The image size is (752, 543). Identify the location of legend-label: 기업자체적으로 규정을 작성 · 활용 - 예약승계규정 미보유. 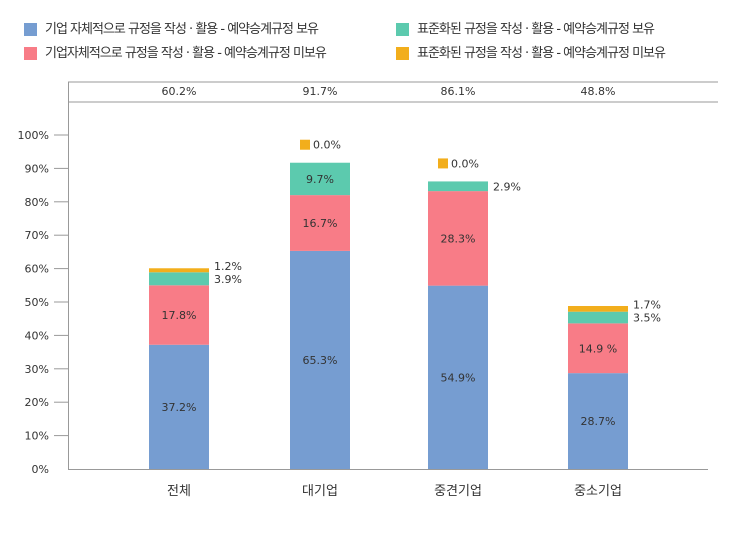
(186, 53).